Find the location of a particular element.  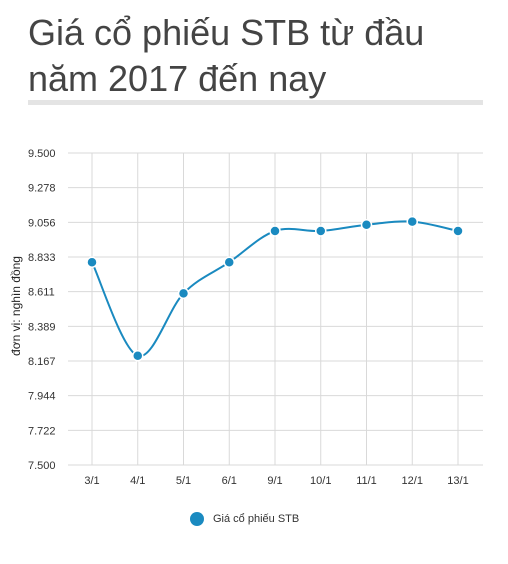

y-tick-label: 8.833 is located at coordinates (42, 258).